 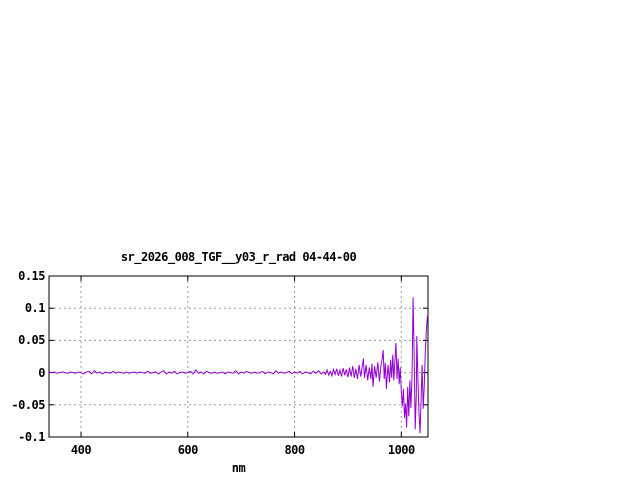 I want to click on y-tick-label: 0.05, so click(x=31, y=340).